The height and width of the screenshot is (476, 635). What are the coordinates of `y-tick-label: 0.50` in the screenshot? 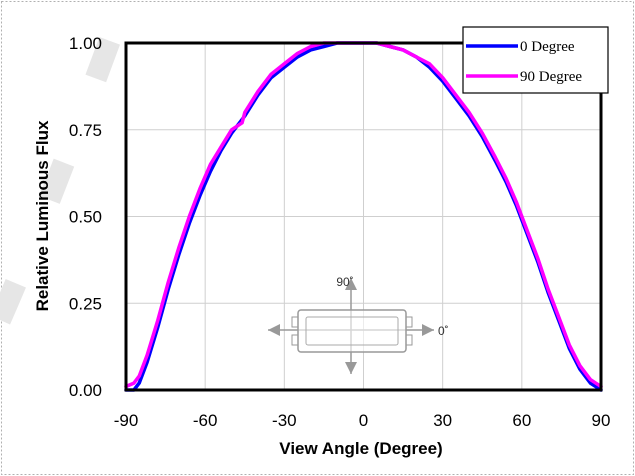 It's located at (85, 217).